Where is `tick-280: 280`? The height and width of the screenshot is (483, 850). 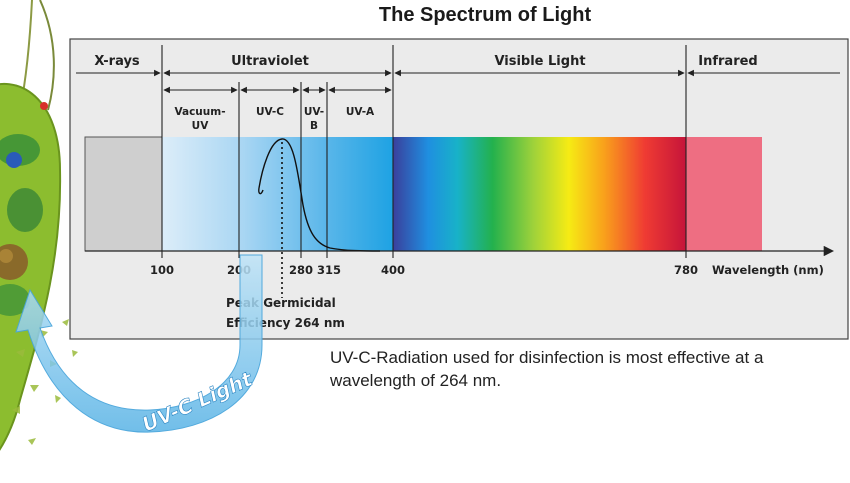 tick-280: 280 is located at coordinates (301, 270).